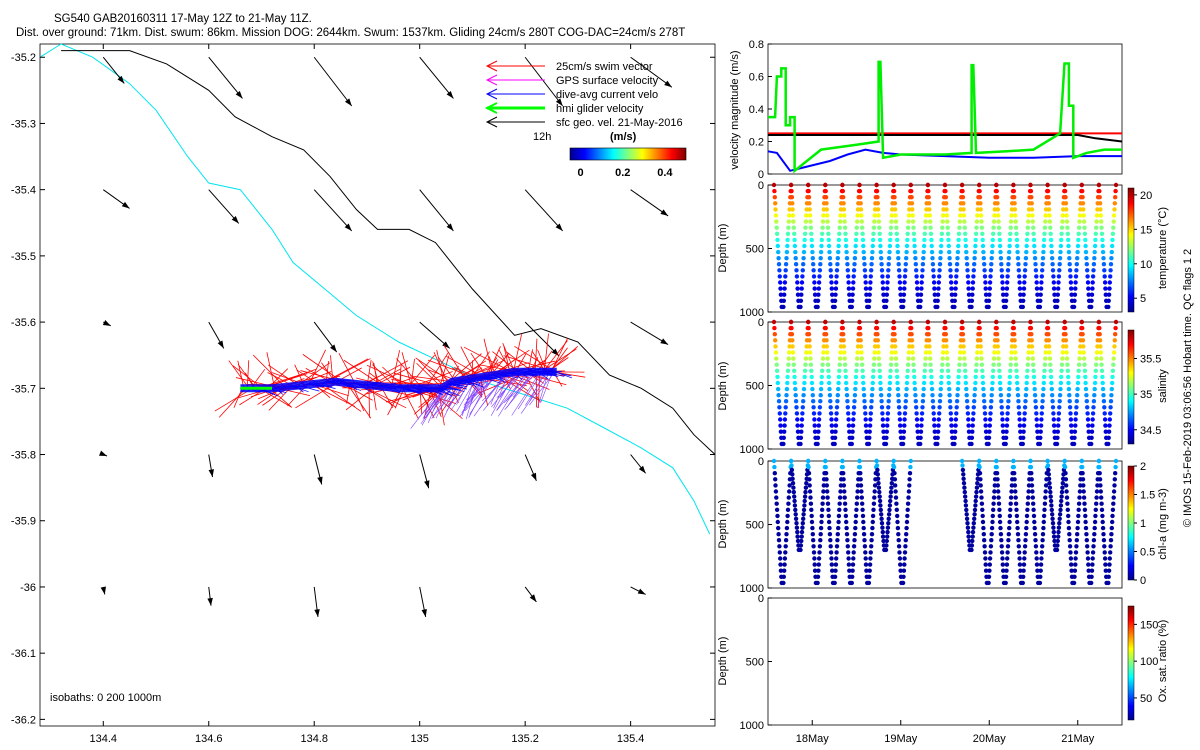  I want to click on date-tick-label: 21May, so click(1078, 739).